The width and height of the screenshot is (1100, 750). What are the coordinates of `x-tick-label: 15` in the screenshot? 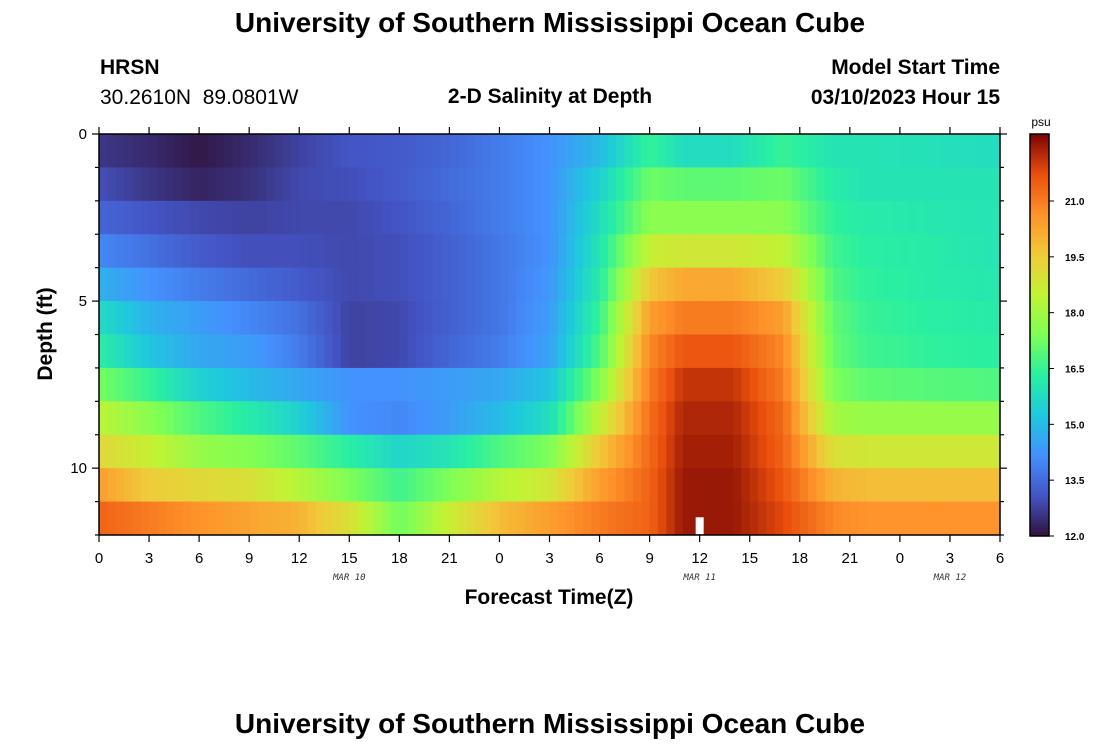 It's located at (749, 558).